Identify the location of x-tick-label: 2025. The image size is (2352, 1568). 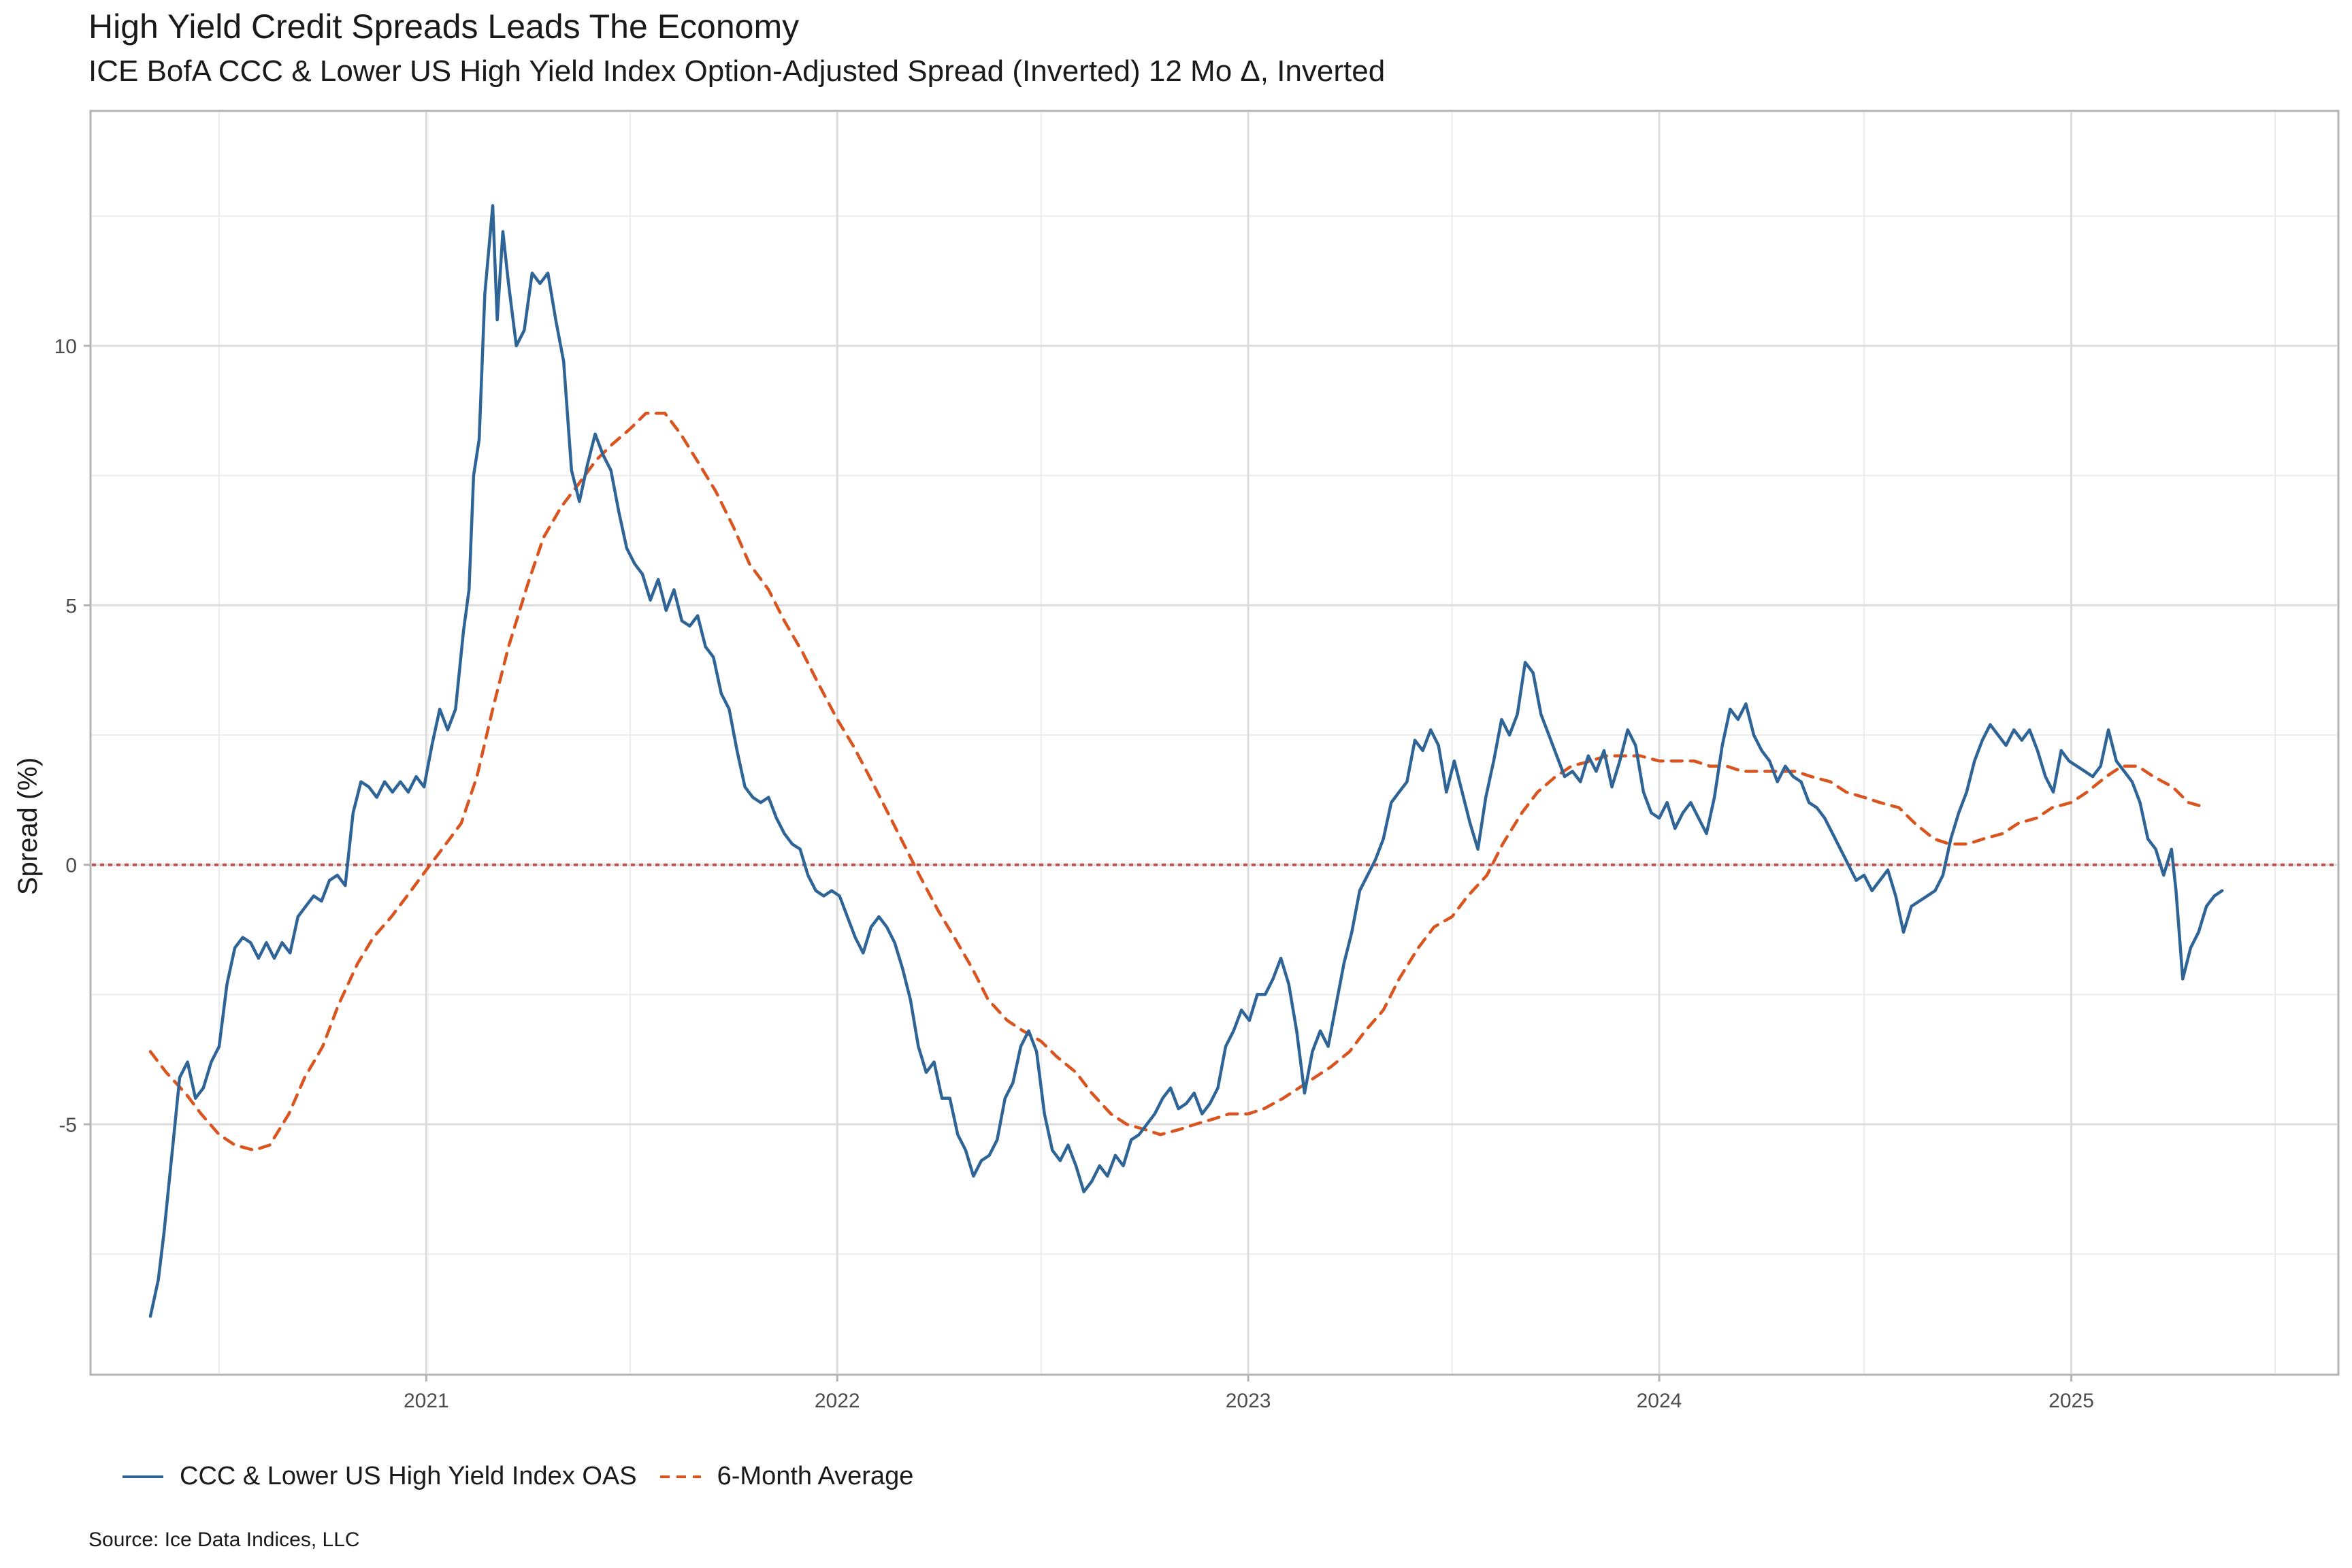
(2071, 1401).